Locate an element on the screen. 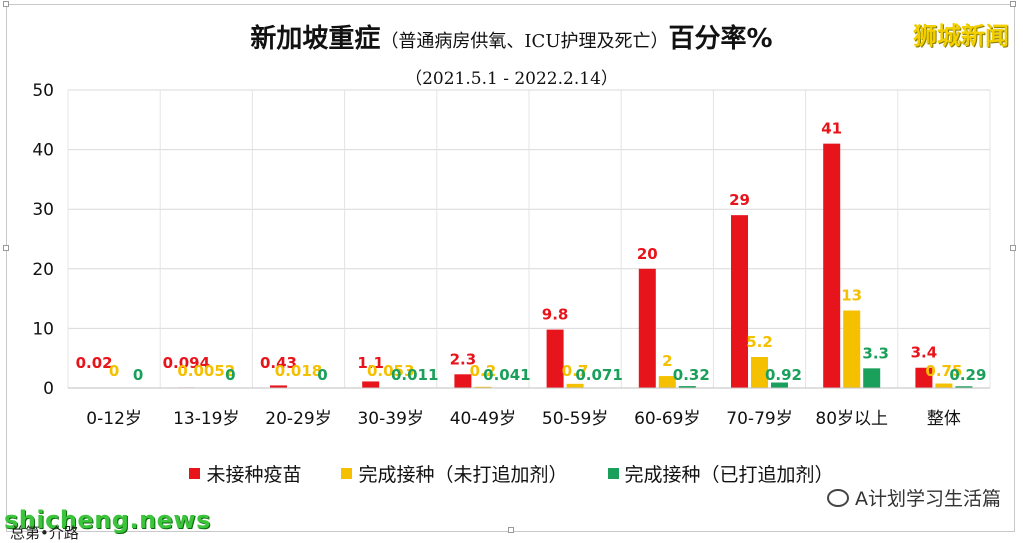 The image size is (1023, 543). source-fragment: 总第•介路 is located at coordinates (44, 532).